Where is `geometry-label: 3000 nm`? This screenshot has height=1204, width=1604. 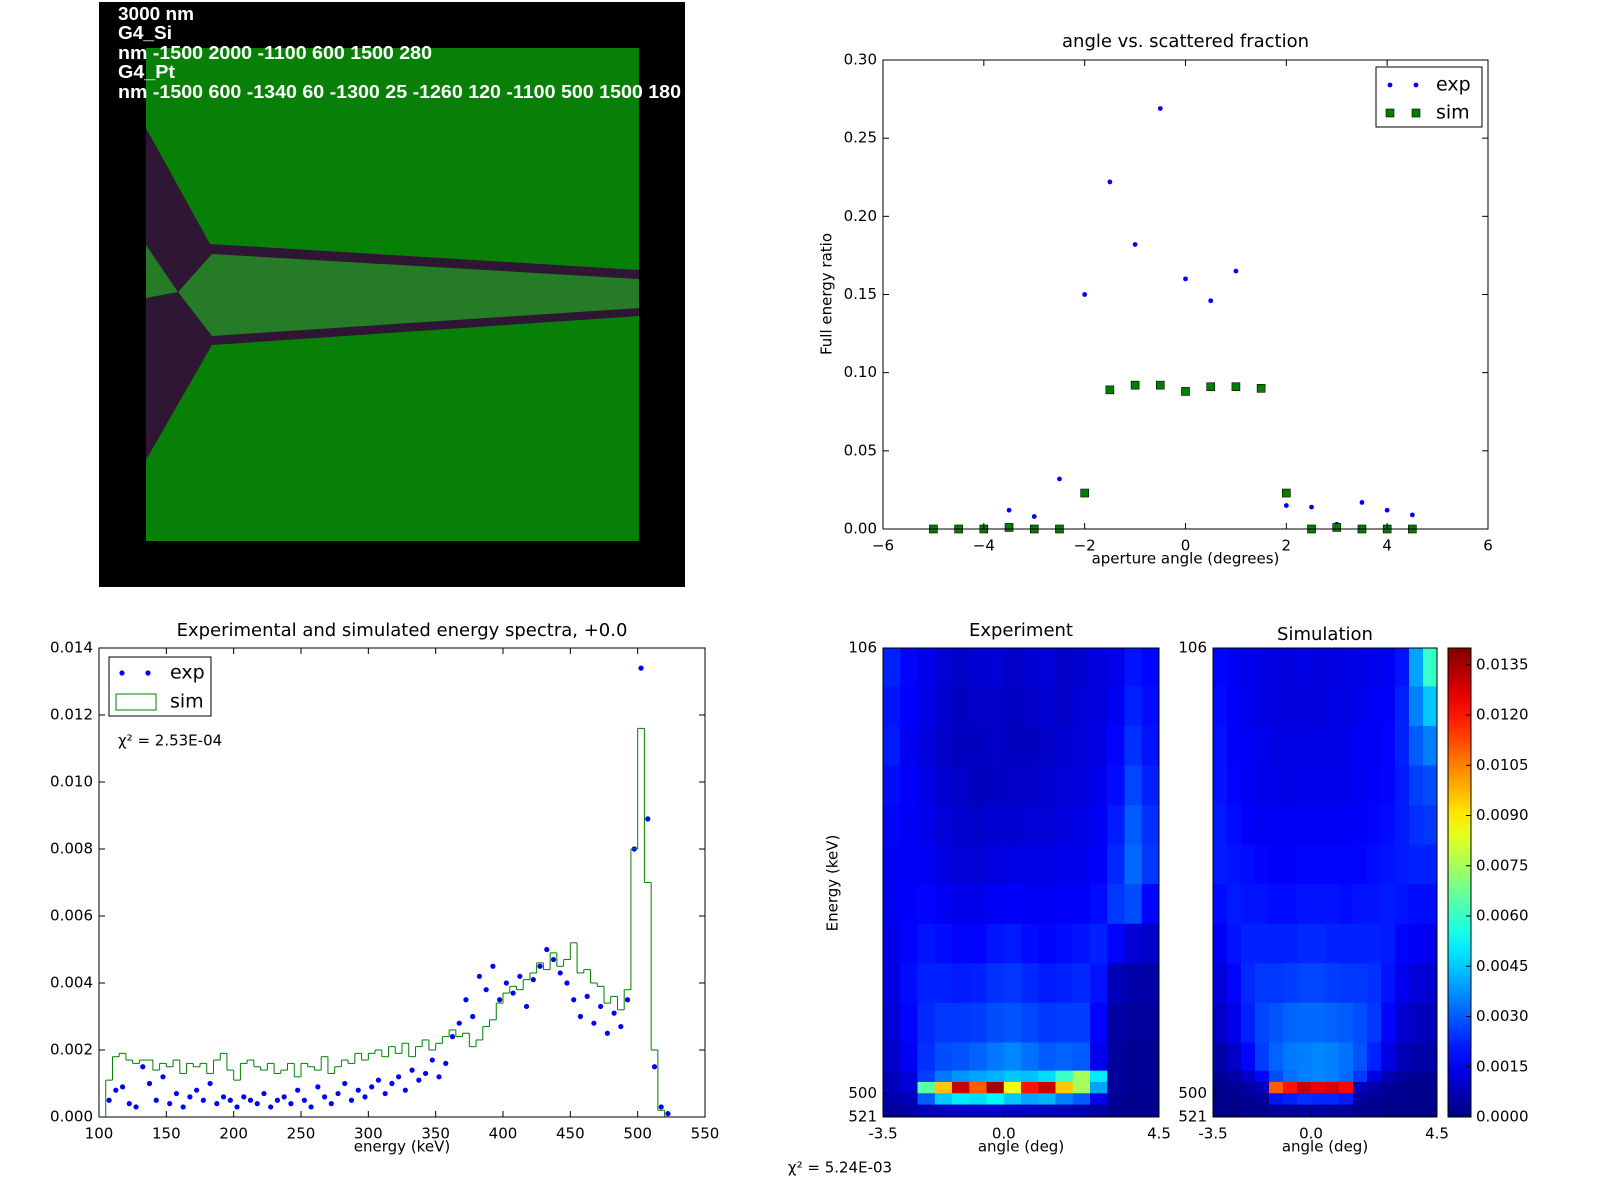
geometry-label: 3000 nm is located at coordinates (156, 14).